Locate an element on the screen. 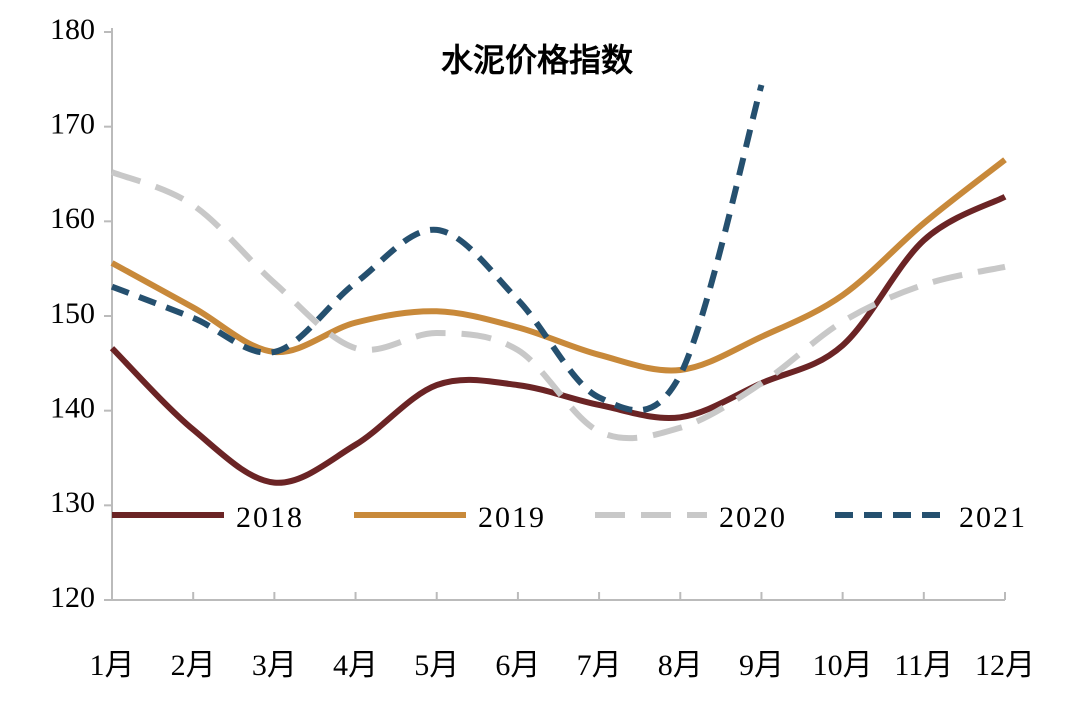  x-tick-label: 10月 is located at coordinates (843, 665).